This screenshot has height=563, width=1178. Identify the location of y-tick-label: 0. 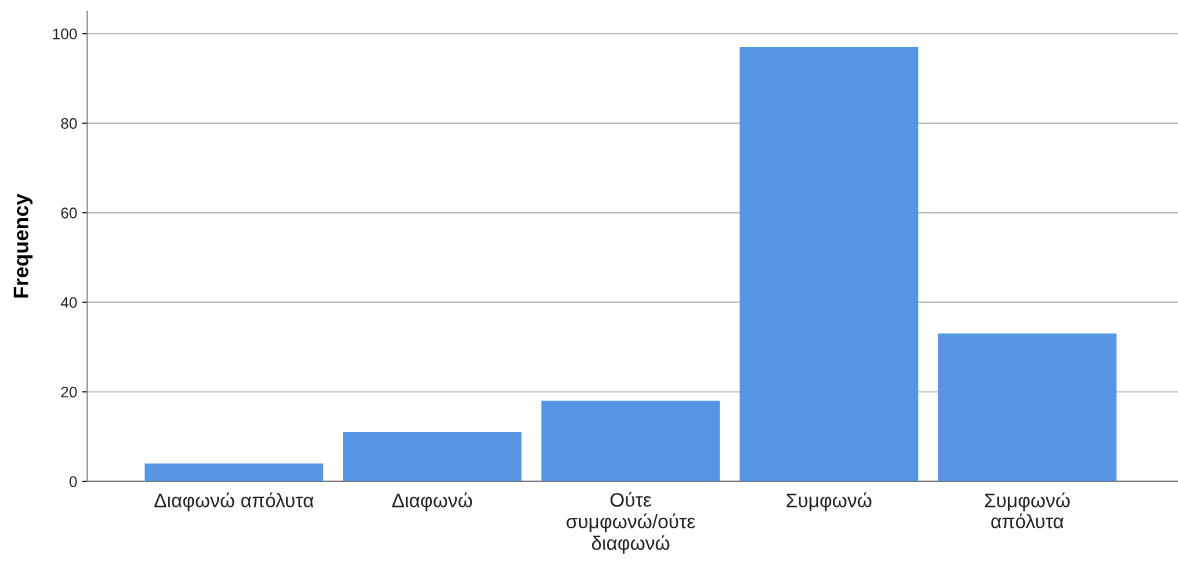
(73, 482).